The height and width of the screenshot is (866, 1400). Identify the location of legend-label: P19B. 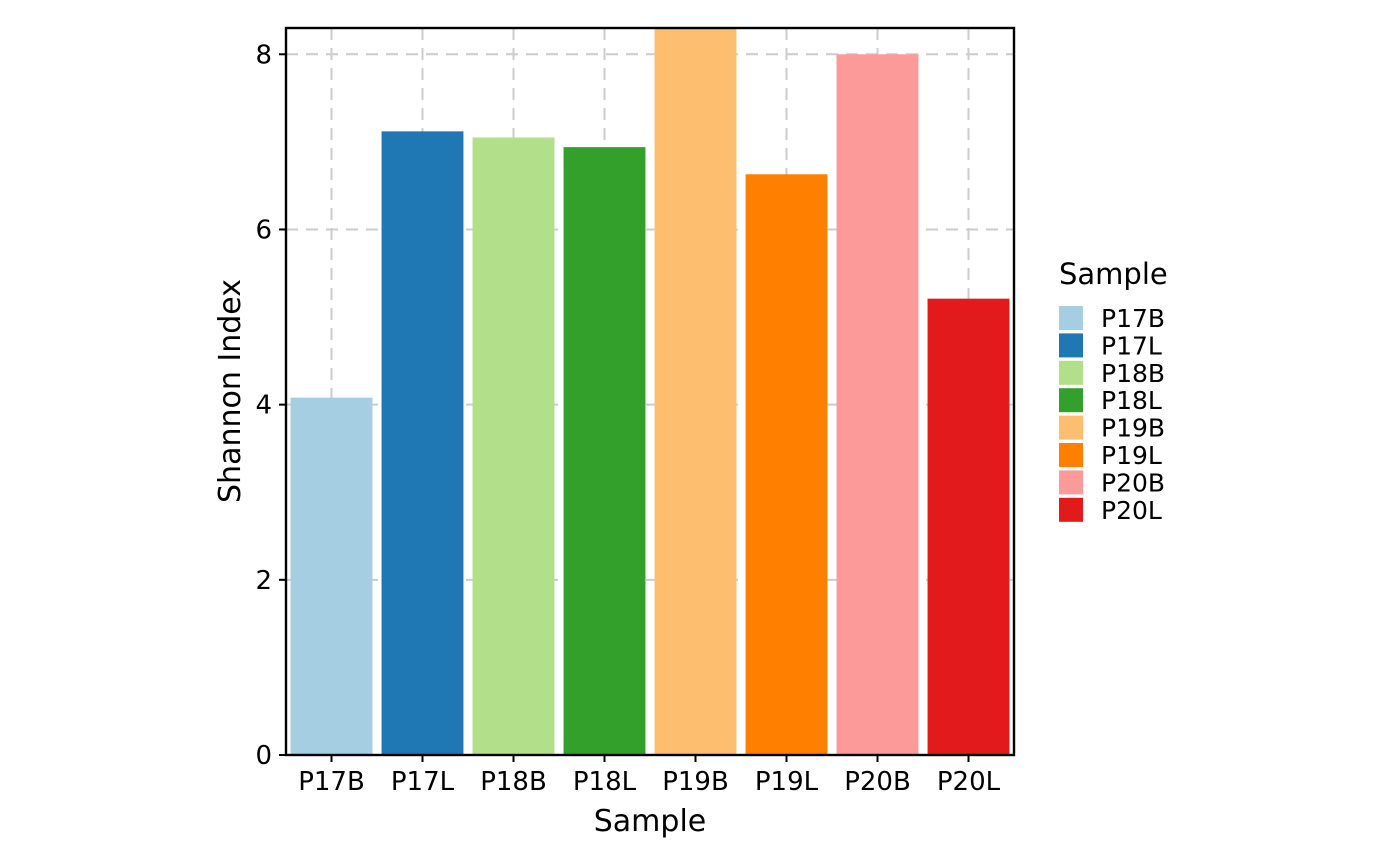
(1133, 428).